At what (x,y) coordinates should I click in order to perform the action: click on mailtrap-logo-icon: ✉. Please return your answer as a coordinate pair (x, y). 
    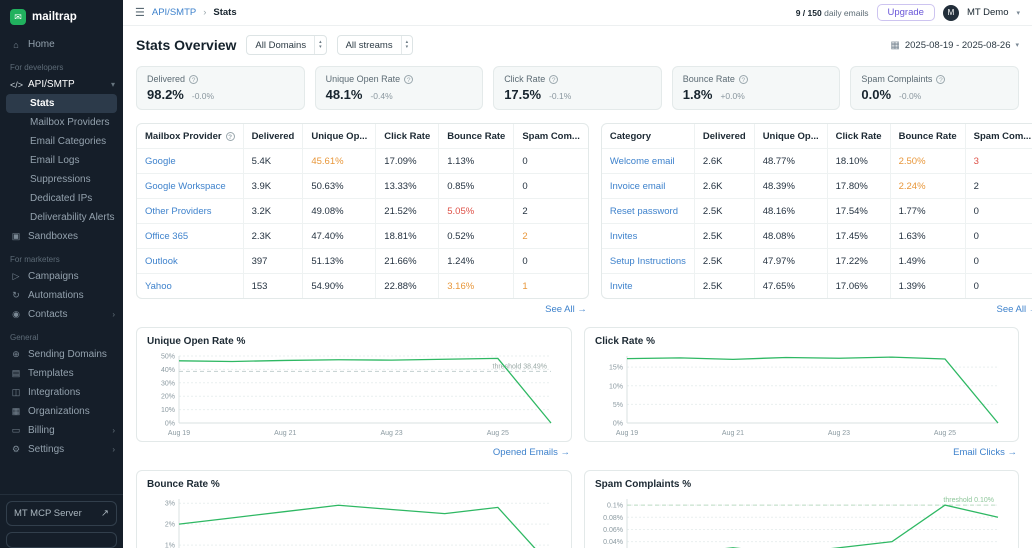
    Looking at the image, I should click on (18, 17).